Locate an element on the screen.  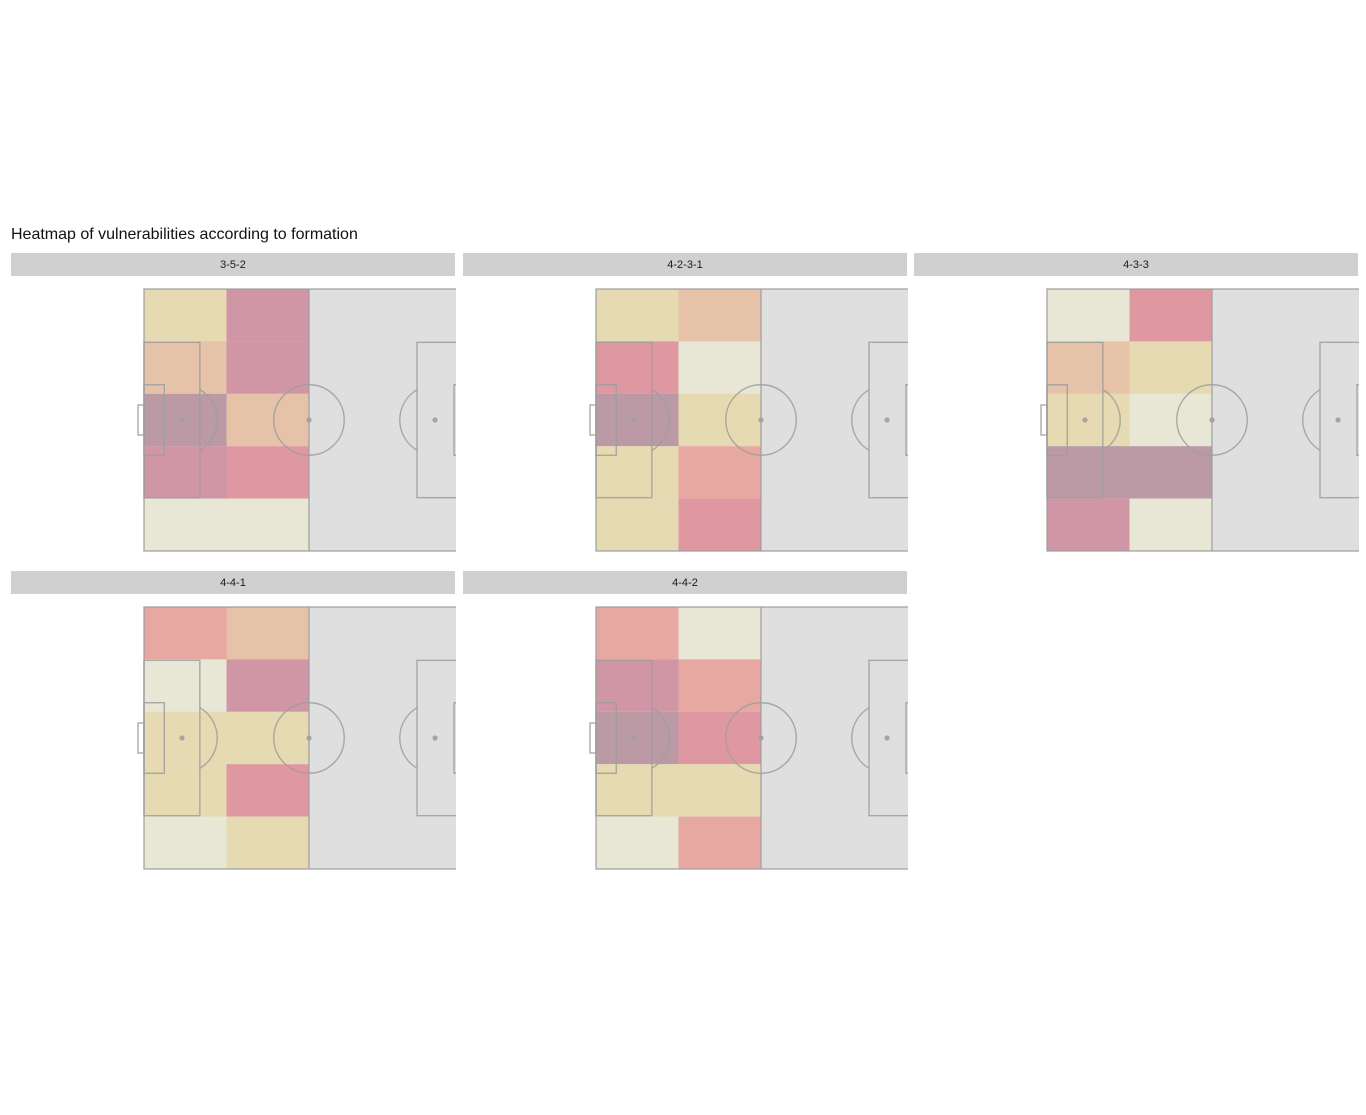
facet-label: 4-4-1 is located at coordinates (233, 583).